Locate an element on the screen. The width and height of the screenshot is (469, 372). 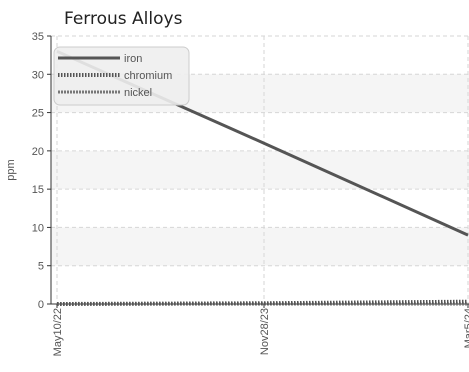
legend-box is located at coordinates (121, 76).